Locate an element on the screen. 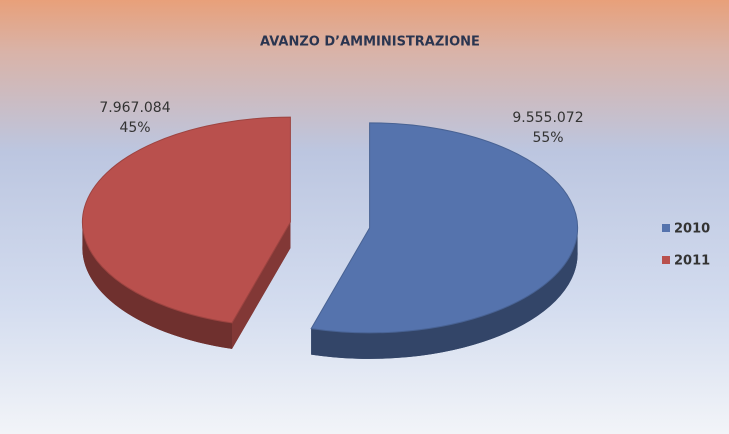  legend-label: 2011 is located at coordinates (692, 261).